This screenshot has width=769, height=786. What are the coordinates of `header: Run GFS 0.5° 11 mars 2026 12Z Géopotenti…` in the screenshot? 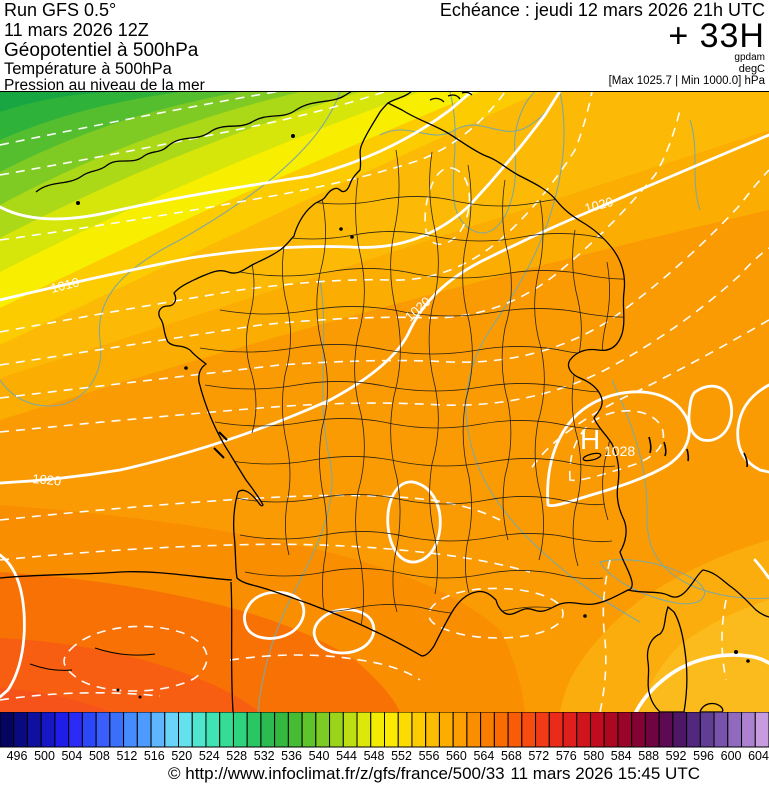 It's located at (384, 46).